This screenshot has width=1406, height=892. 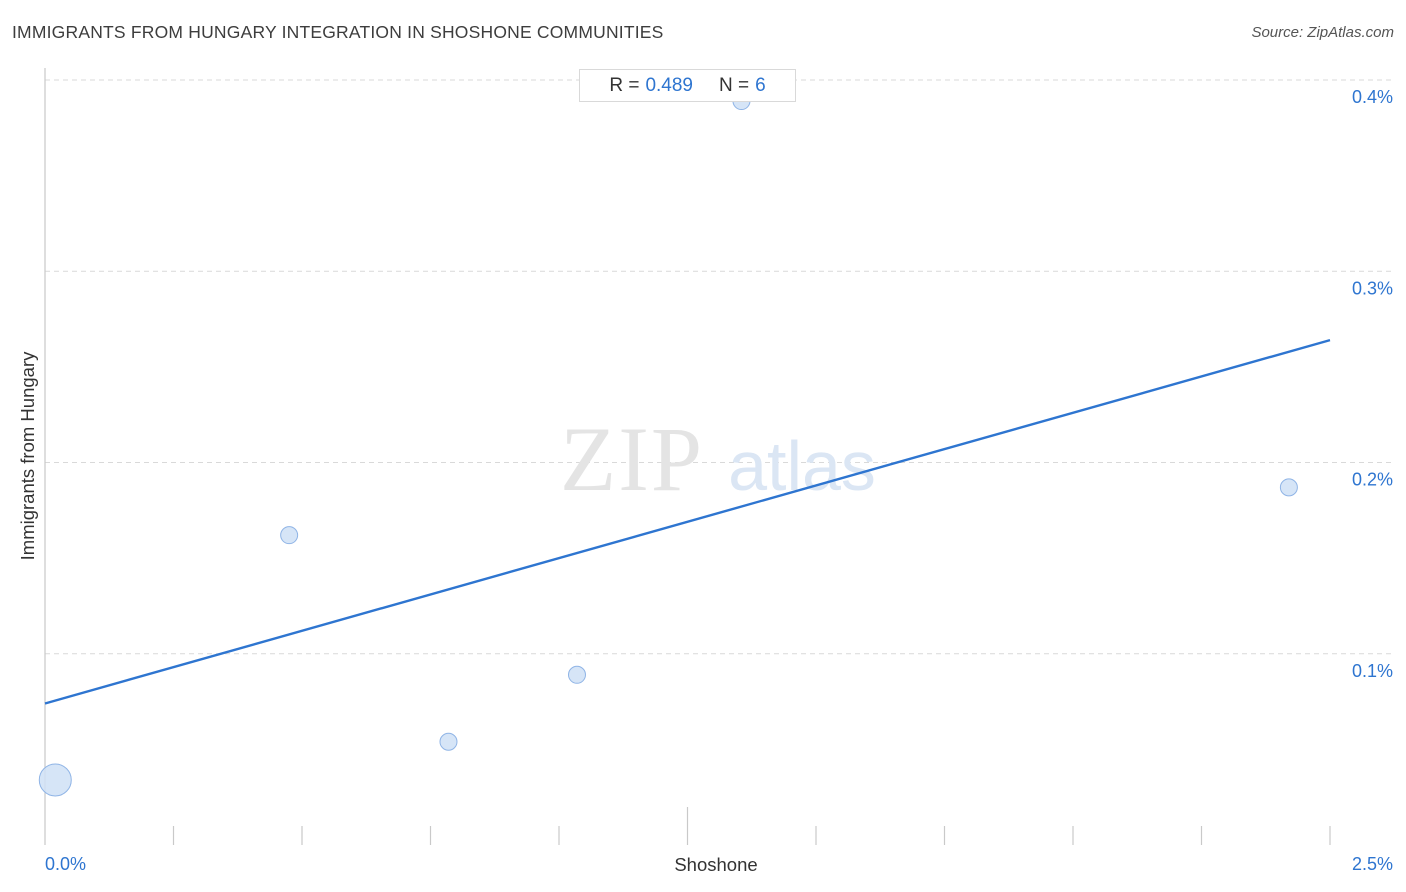 What do you see at coordinates (65, 864) in the screenshot?
I see `x-tick-label: 0.0%` at bounding box center [65, 864].